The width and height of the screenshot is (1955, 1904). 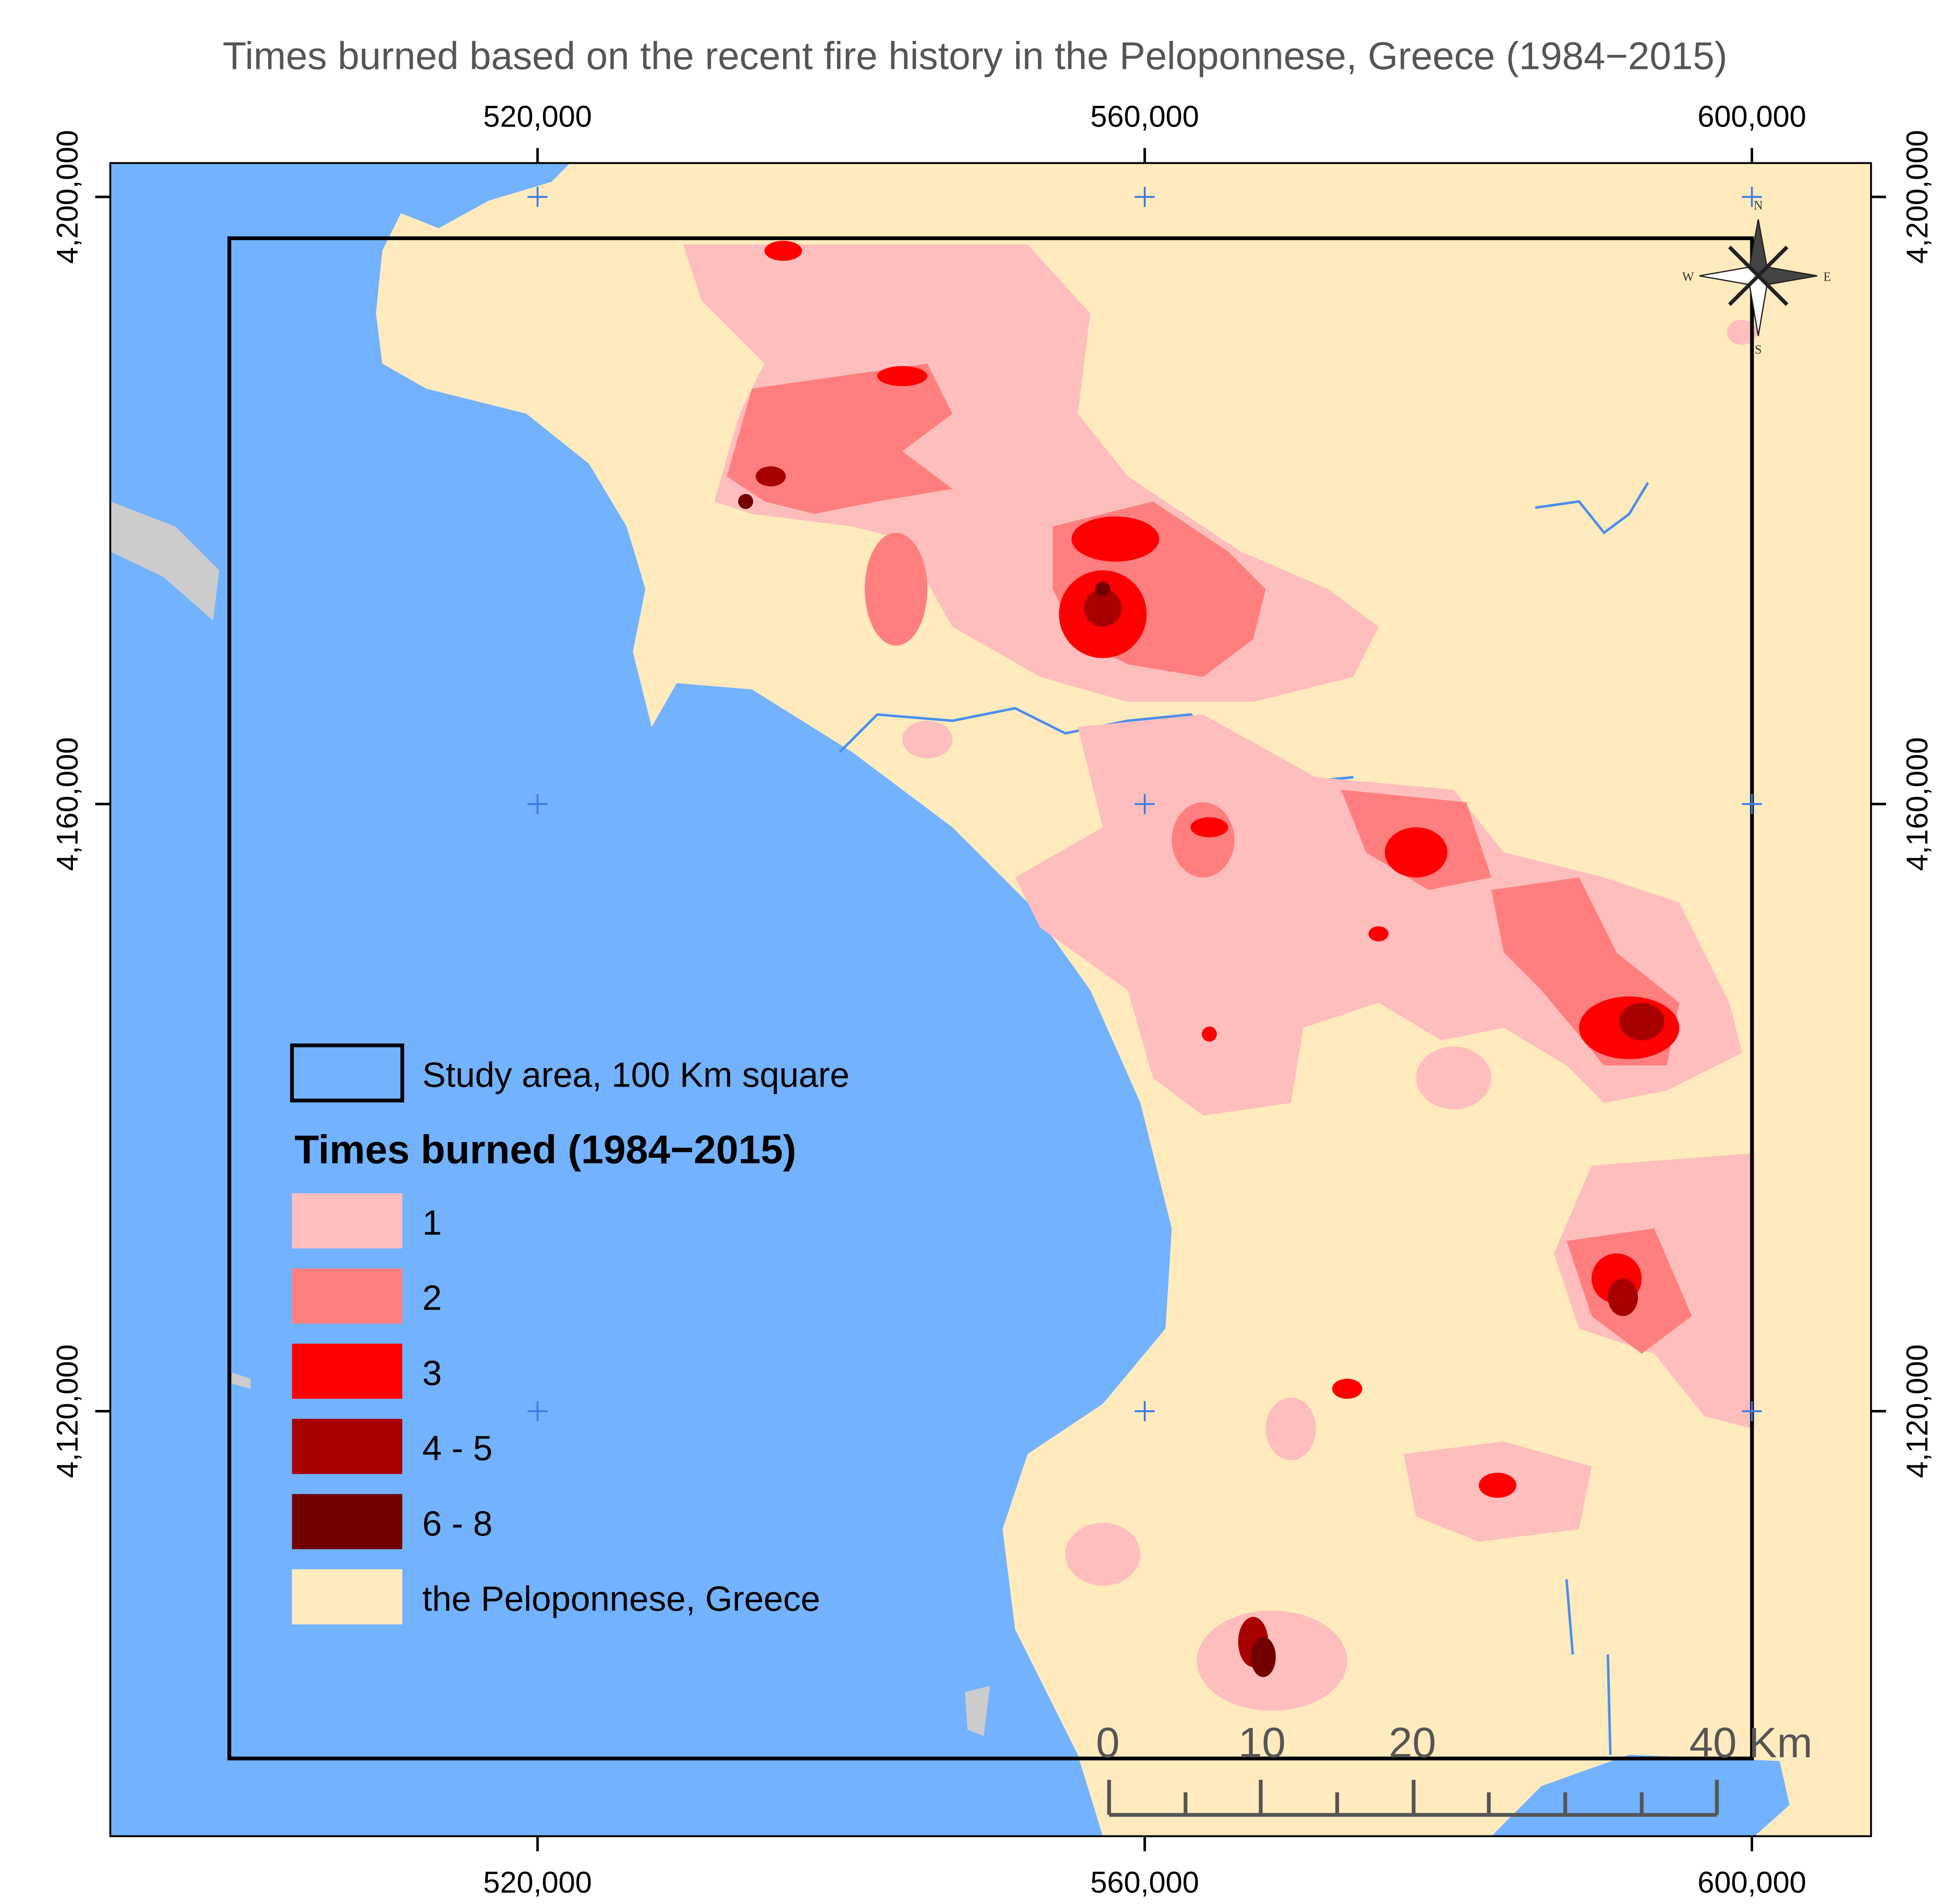 I want to click on legend-title: Times burned (1984−2015), so click(x=545, y=1149).